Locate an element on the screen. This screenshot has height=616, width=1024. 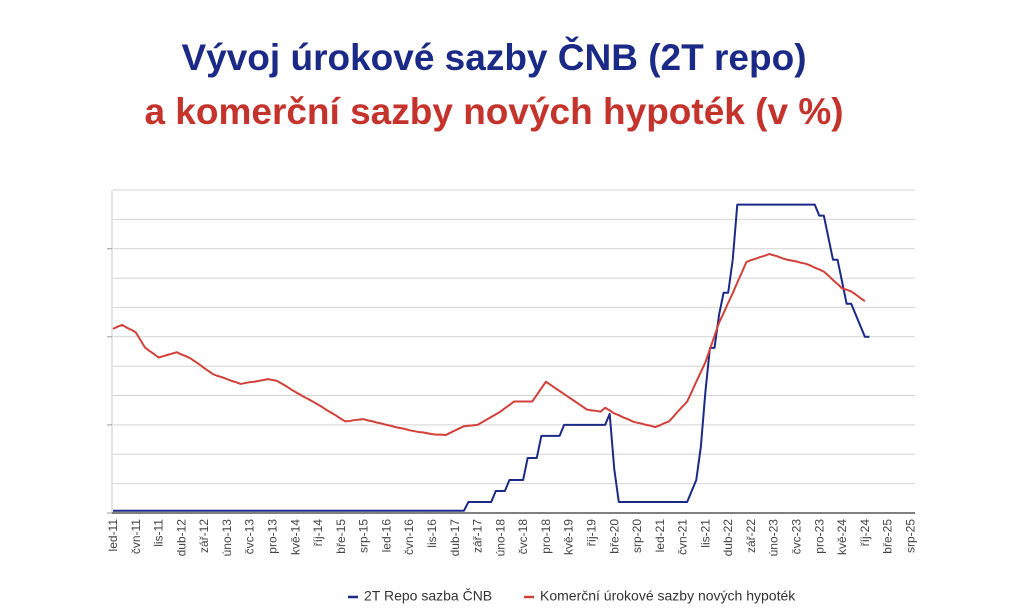
x-tick-label: pro-23 is located at coordinates (819, 536).